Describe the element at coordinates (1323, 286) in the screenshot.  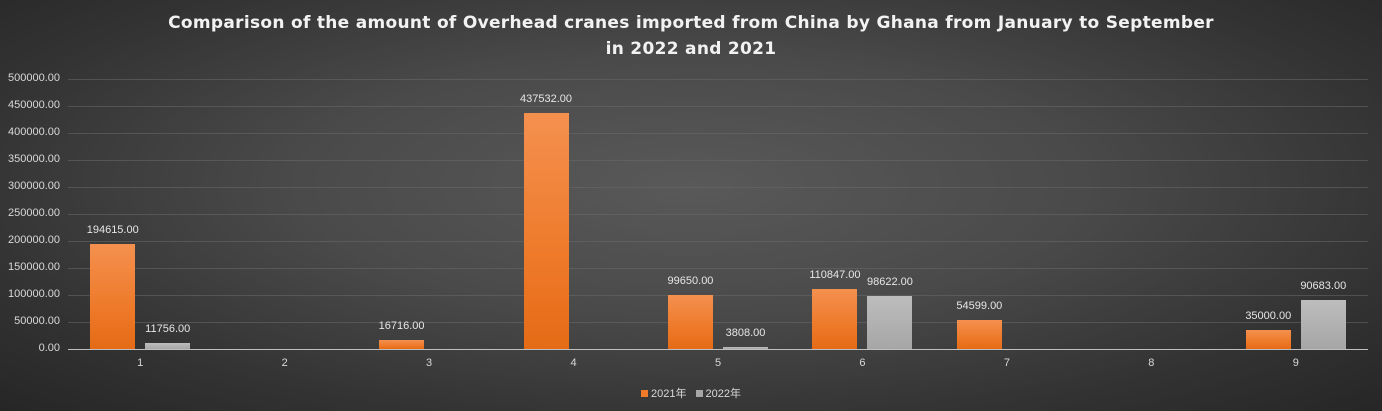
I see `data-label: 90683.00` at that location.